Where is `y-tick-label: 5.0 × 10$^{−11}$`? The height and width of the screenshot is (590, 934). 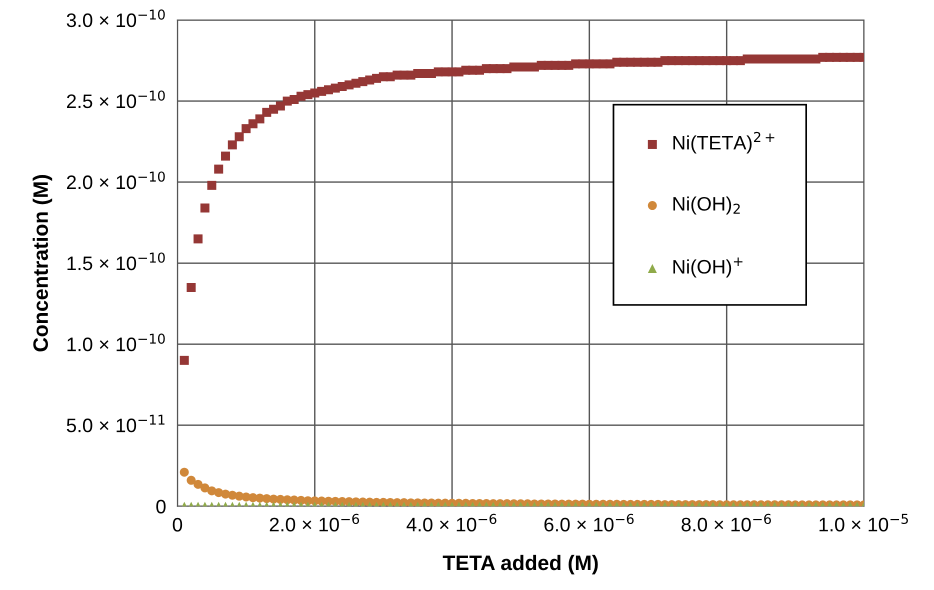
y-tick-label: 5.0 × 10$^{−11}$ is located at coordinates (115, 423).